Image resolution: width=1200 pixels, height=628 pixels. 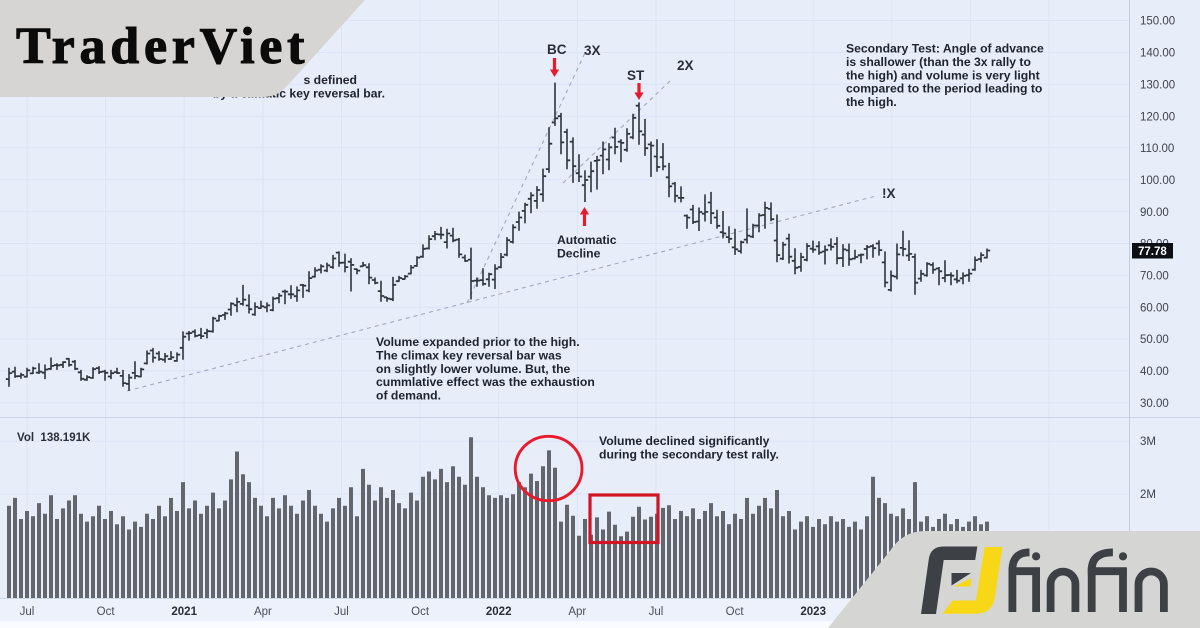 What do you see at coordinates (1157, 149) in the screenshot?
I see `svg-text: 110.00` at bounding box center [1157, 149].